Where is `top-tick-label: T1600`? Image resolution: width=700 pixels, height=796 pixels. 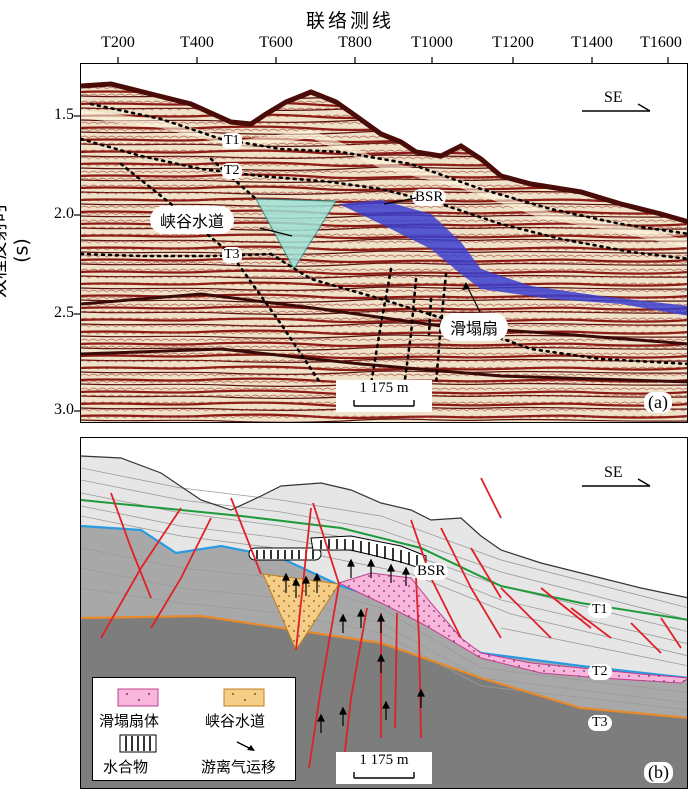 top-tick-label: T1600 is located at coordinates (661, 42).